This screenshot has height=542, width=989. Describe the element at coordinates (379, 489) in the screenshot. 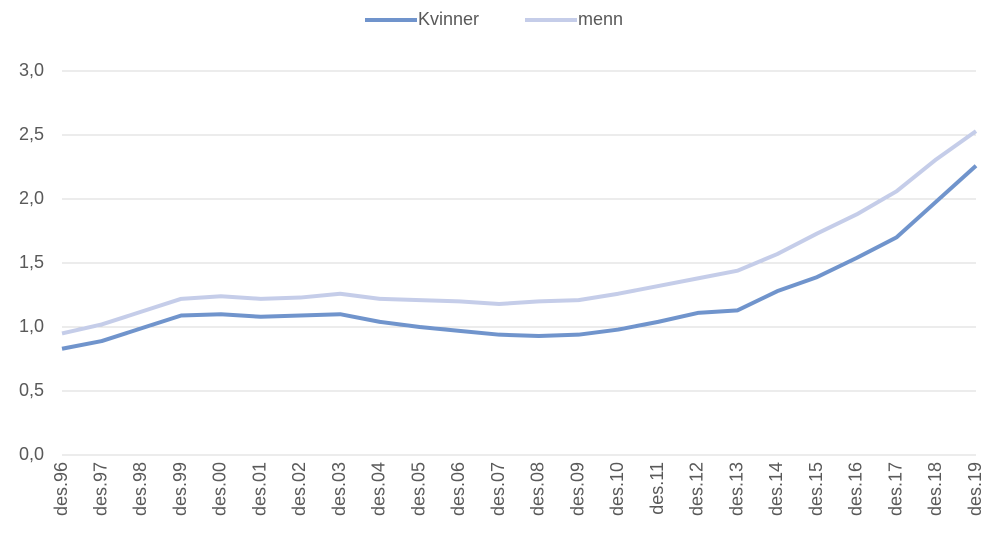

I see `x-tick-label: des.04` at that location.